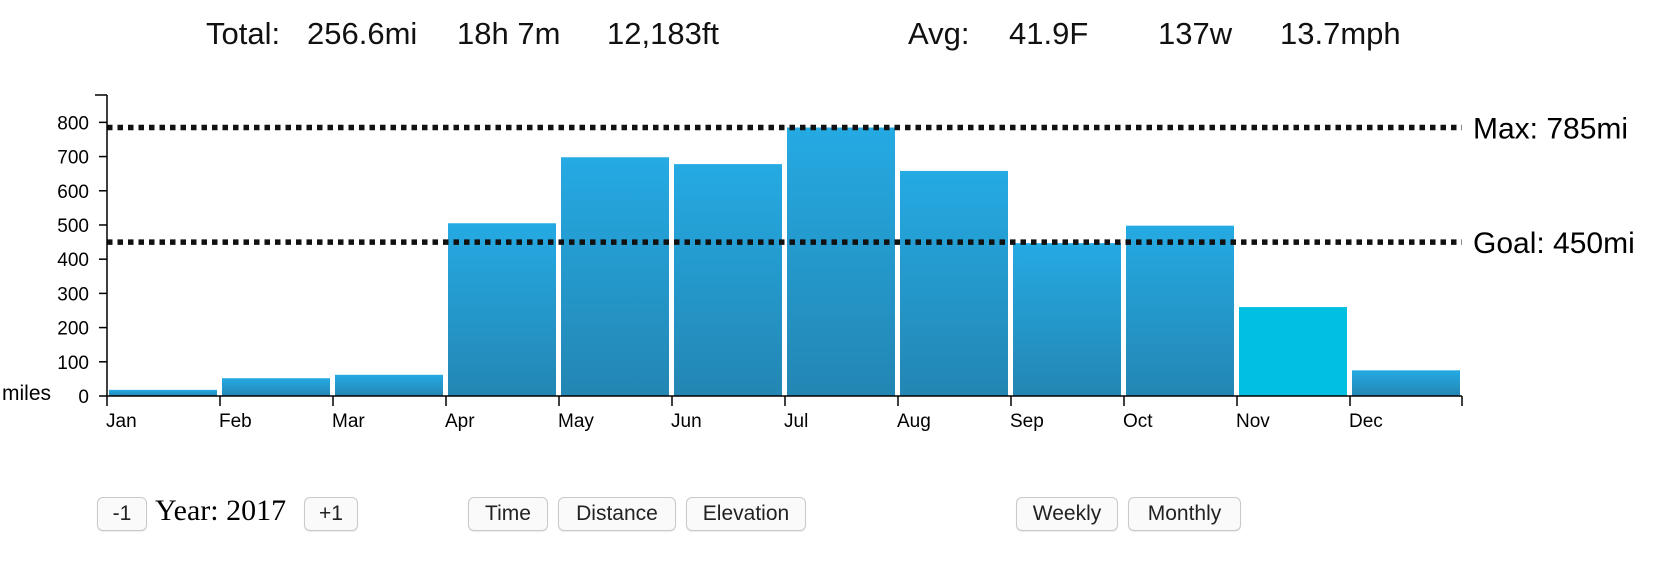 The image size is (1662, 586). Describe the element at coordinates (73, 226) in the screenshot. I see `y-tick-label-500: 500` at that location.